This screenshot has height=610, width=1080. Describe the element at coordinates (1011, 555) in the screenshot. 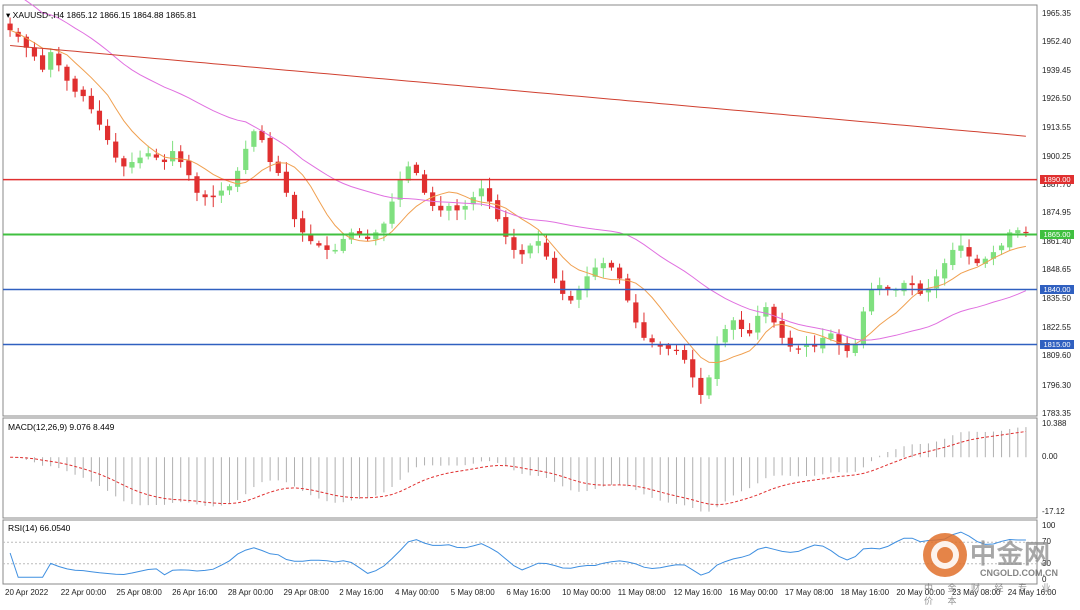

I see `watermark-brand: 中金网` at that location.